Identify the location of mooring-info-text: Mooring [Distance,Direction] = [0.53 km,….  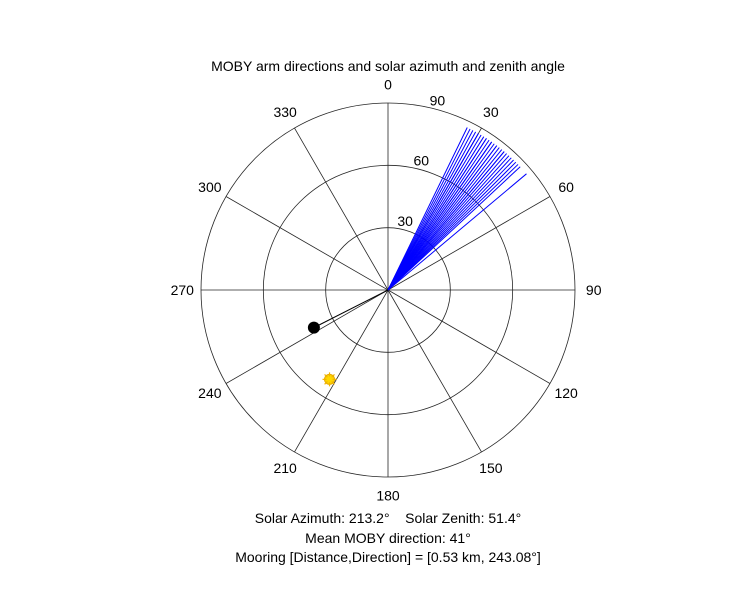
(388, 557).